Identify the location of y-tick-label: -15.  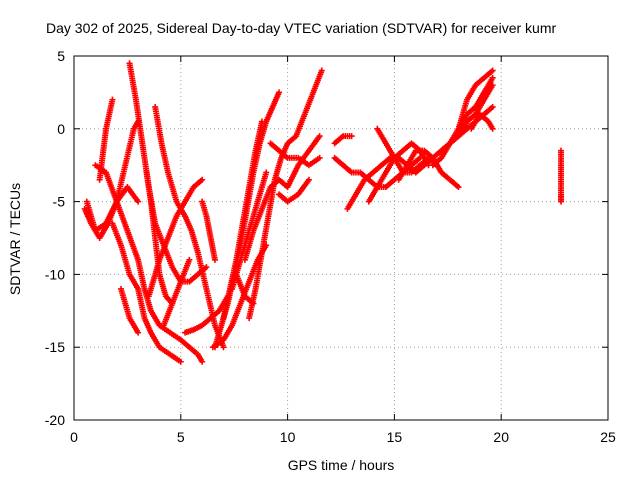
(55, 347).